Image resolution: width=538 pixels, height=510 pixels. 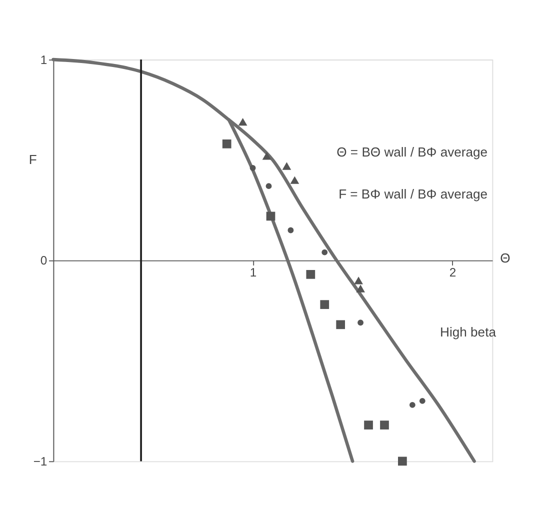 What do you see at coordinates (32, 160) in the screenshot?
I see `y-axis-title: F` at bounding box center [32, 160].